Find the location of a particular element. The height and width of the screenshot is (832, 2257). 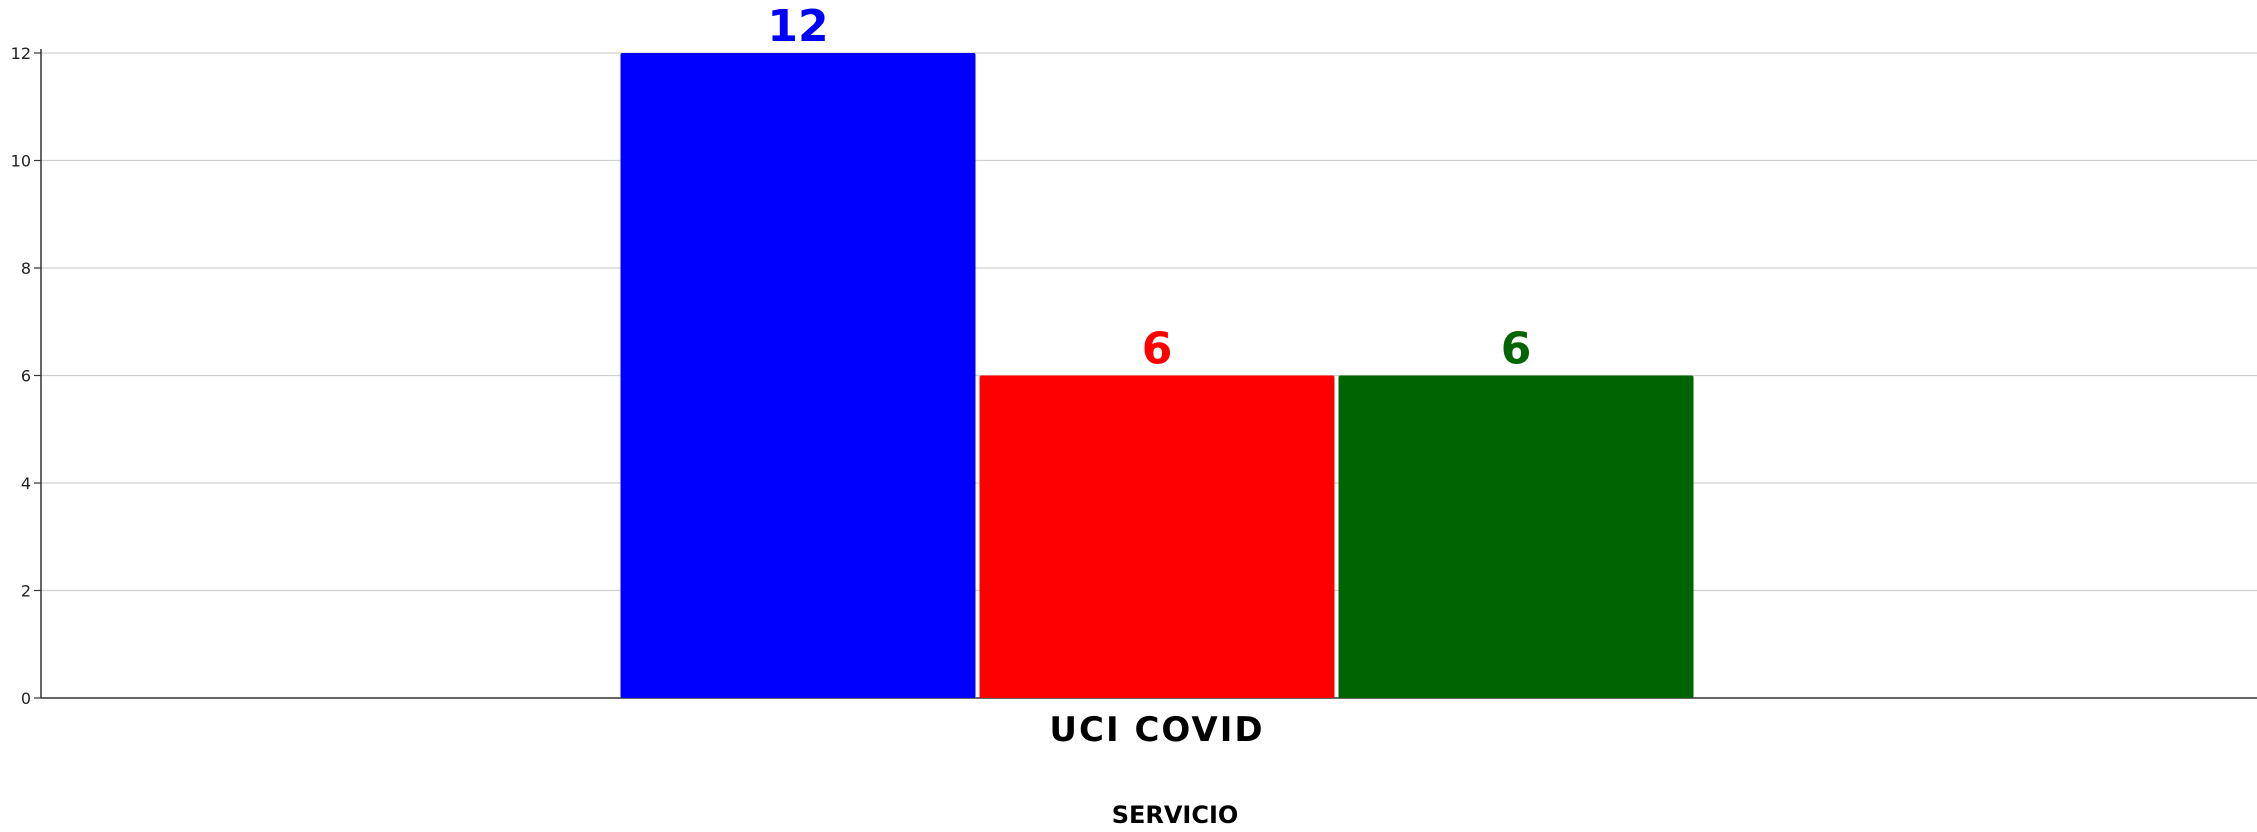

bar-value-label: 12 is located at coordinates (797, 26).